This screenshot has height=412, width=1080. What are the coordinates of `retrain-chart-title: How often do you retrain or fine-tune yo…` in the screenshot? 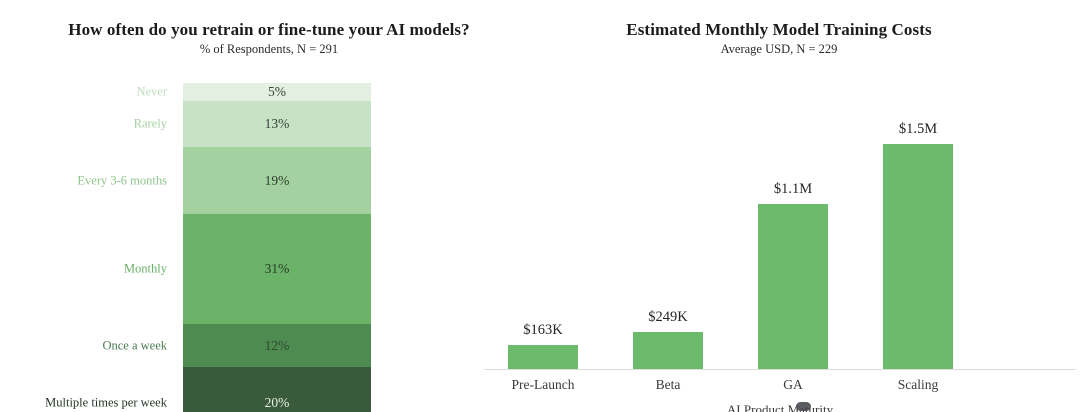 It's located at (269, 29).